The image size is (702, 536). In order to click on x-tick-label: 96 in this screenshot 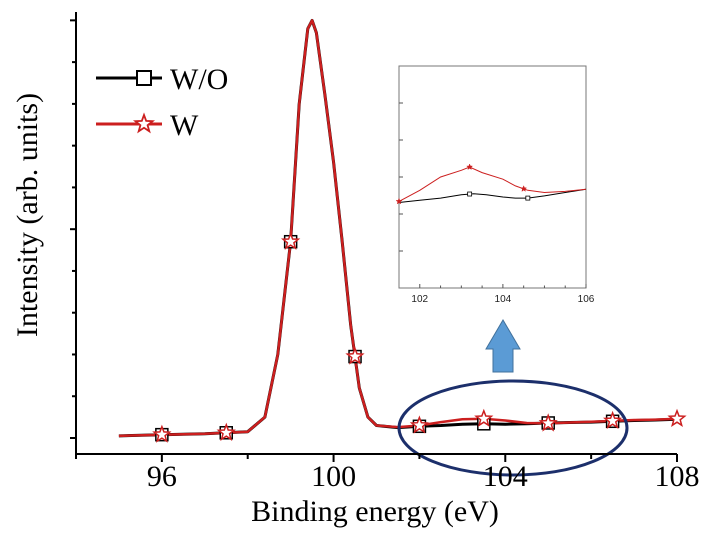, I will do `click(162, 476)`.